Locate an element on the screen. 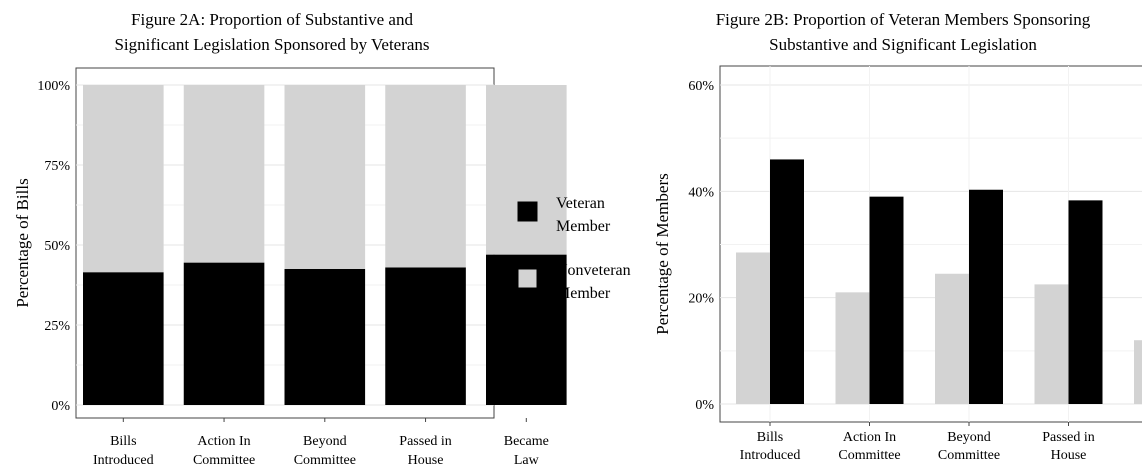 This screenshot has height=468, width=1142. chart-2a-y-ticks: 0% 25% 50% 75% 100% is located at coordinates (53, 246).